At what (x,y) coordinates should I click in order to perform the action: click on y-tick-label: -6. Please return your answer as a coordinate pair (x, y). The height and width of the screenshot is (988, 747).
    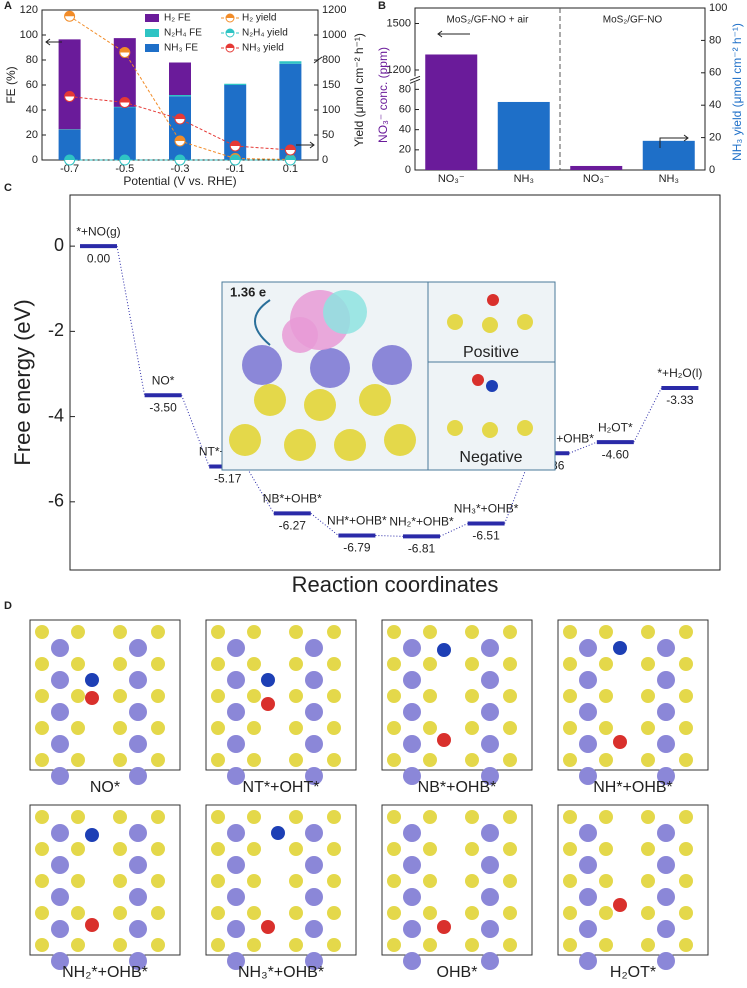
    Looking at the image, I should click on (56, 501).